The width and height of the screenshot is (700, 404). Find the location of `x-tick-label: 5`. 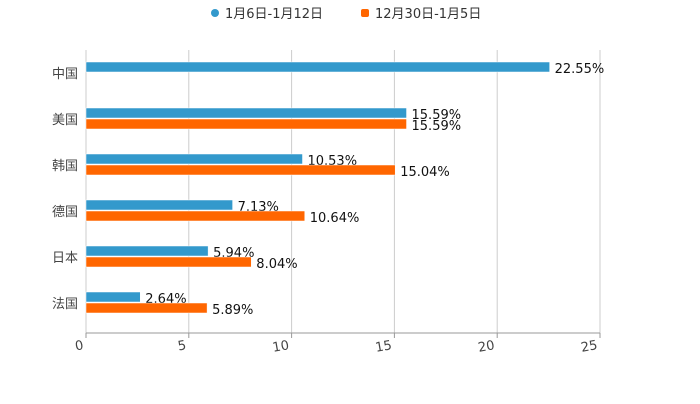

x-tick-label: 5 is located at coordinates (182, 346).